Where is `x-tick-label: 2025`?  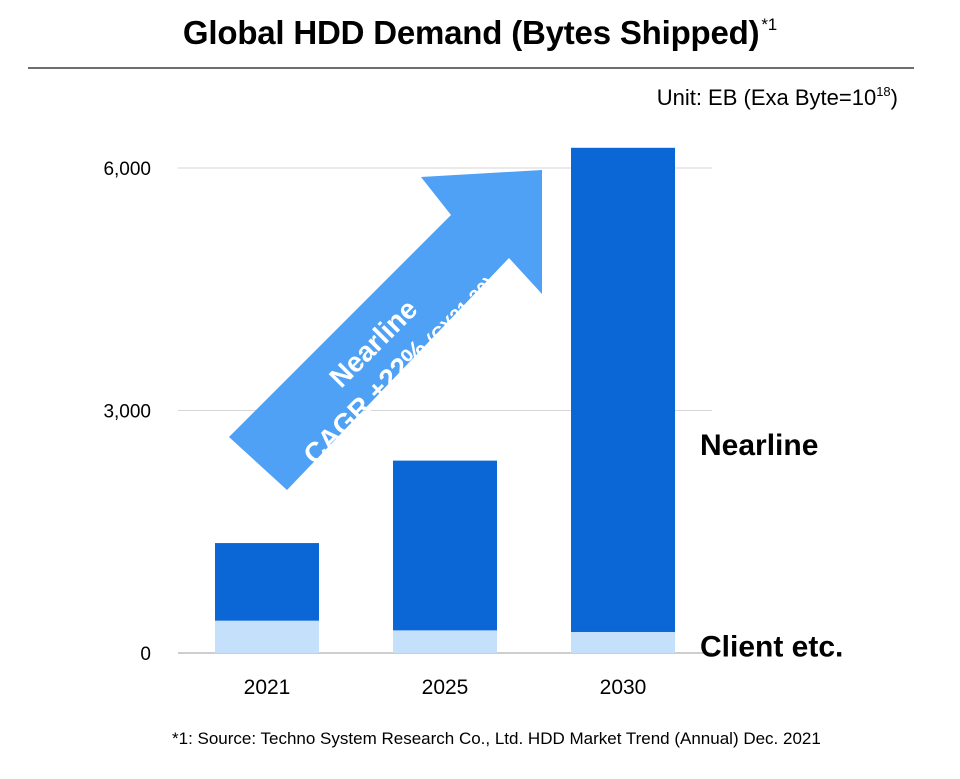
x-tick-label: 2025 is located at coordinates (445, 687).